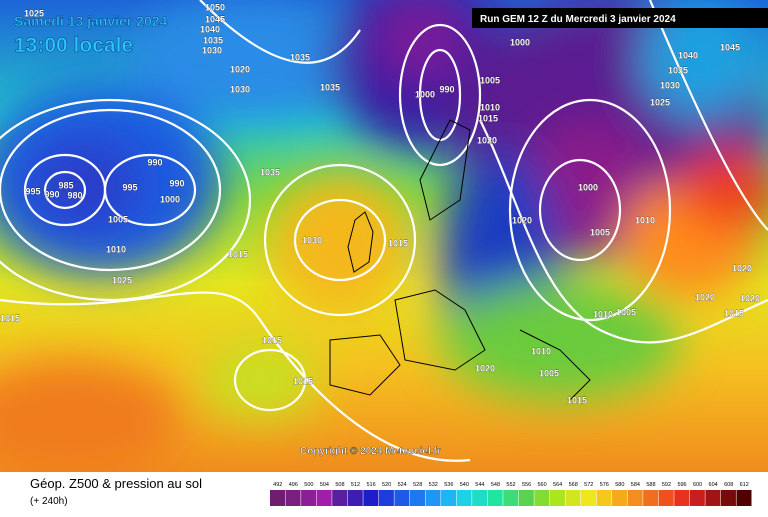 The width and height of the screenshot is (768, 517). What do you see at coordinates (293, 485) in the screenshot?
I see `color-tick-label: 496` at bounding box center [293, 485].